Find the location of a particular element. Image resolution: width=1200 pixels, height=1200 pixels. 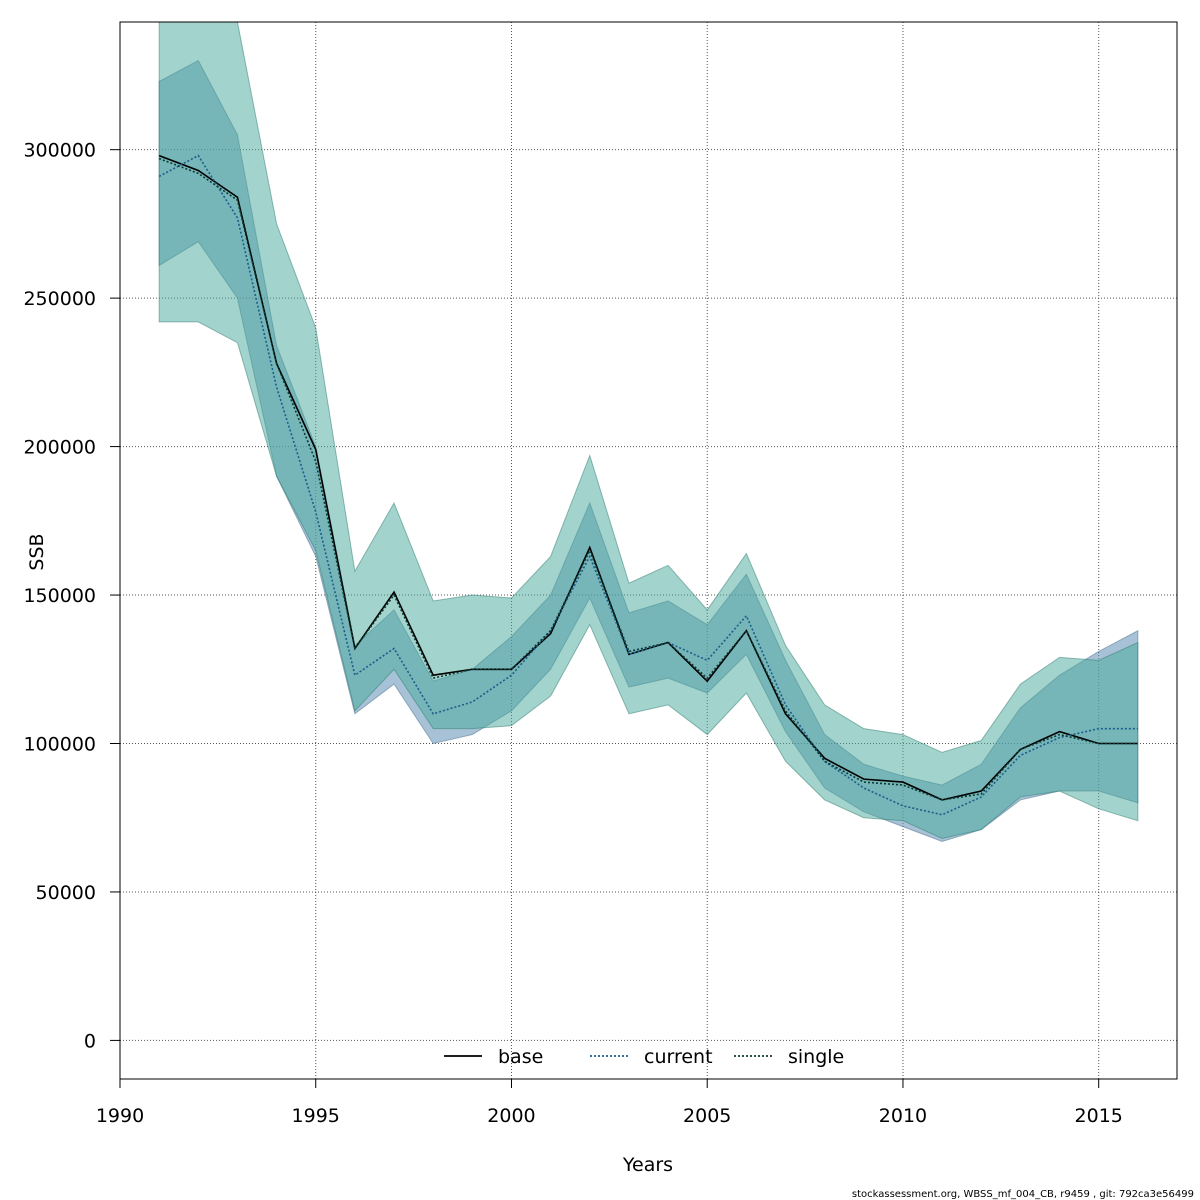

y-tick-label-50000: 50000 is located at coordinates (66, 893).